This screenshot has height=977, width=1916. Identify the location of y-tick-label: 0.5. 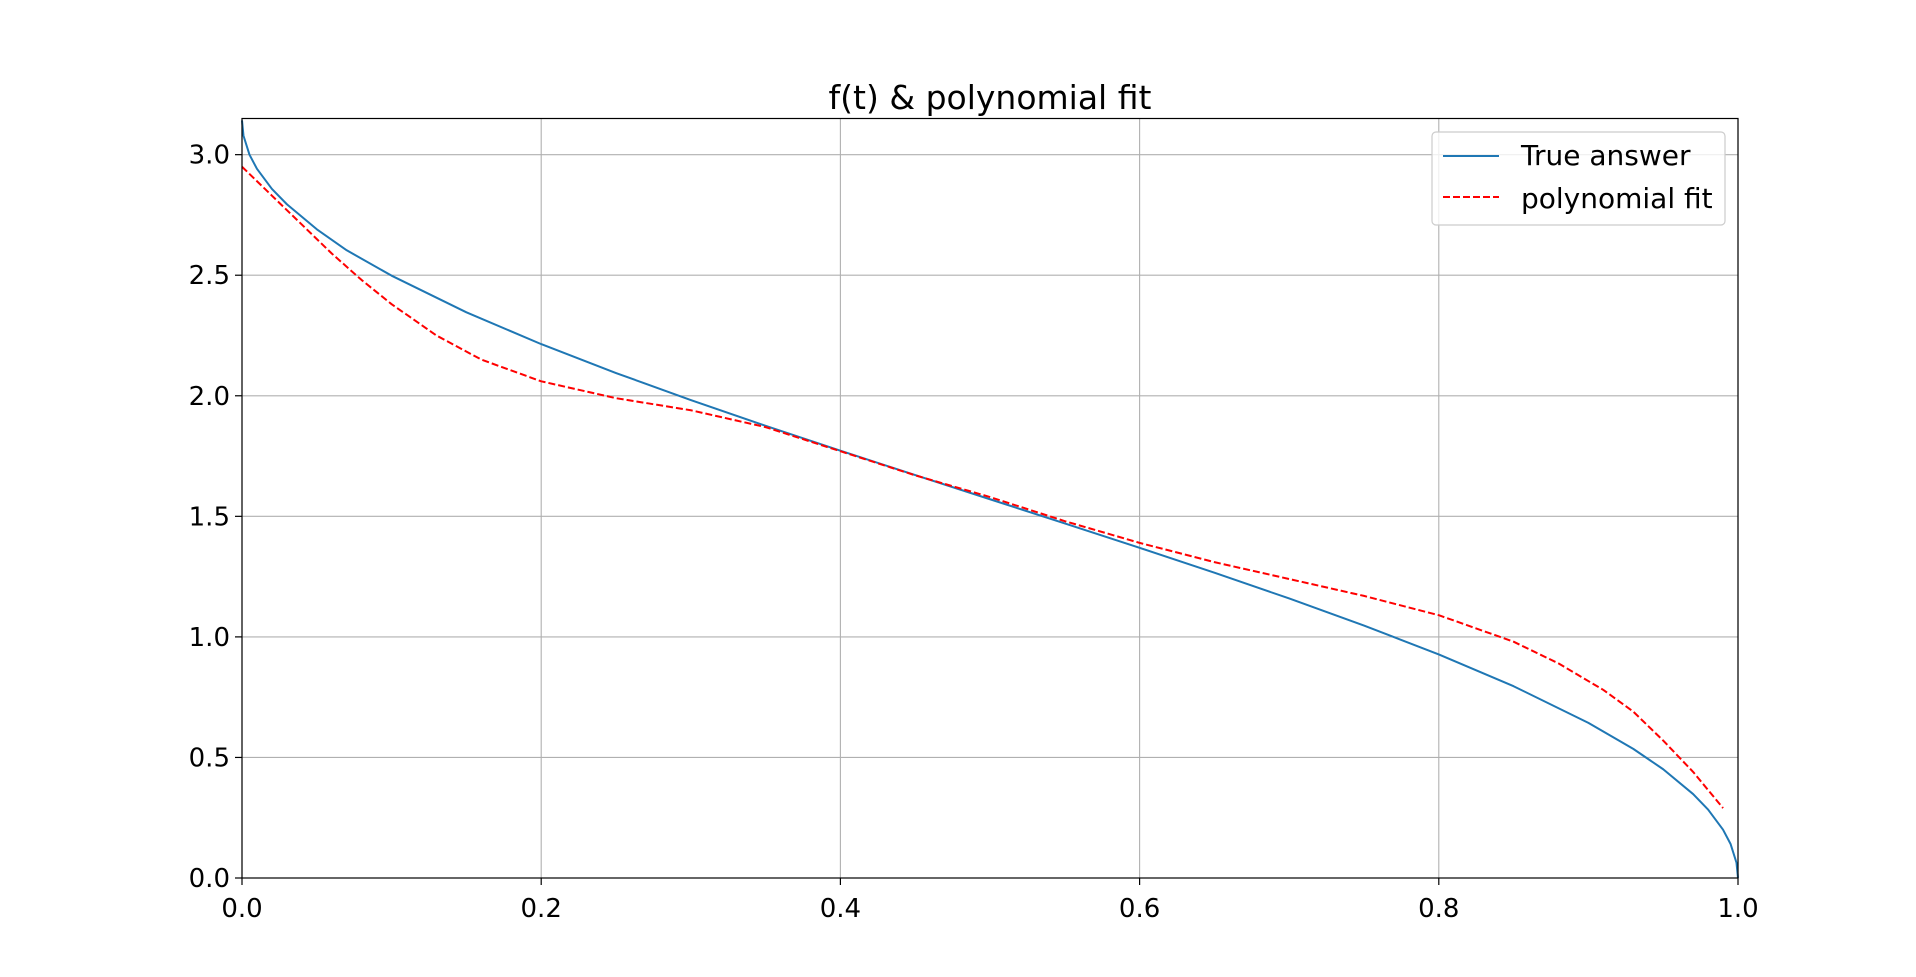
(209, 758).